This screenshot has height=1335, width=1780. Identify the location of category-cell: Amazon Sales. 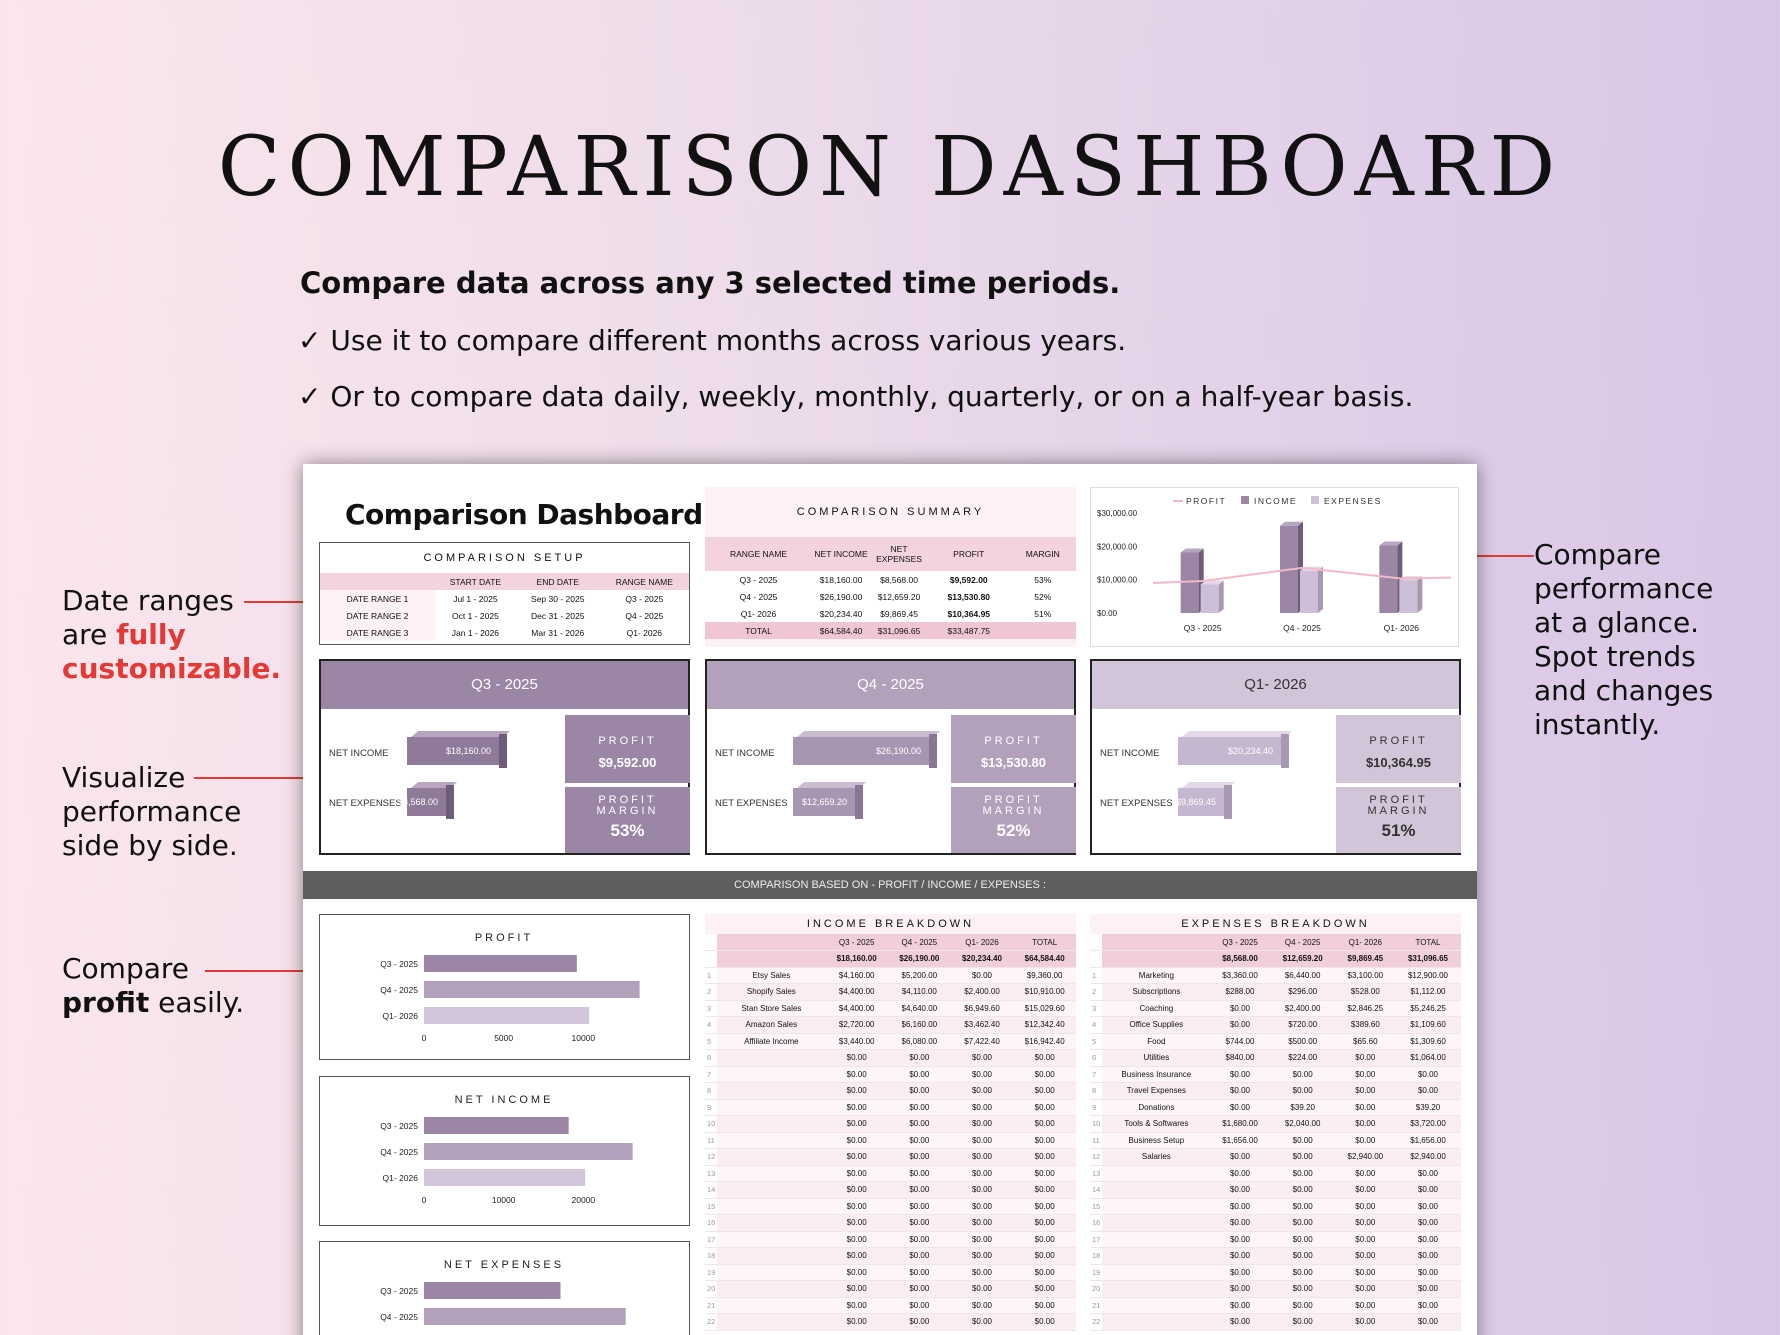
(771, 1025).